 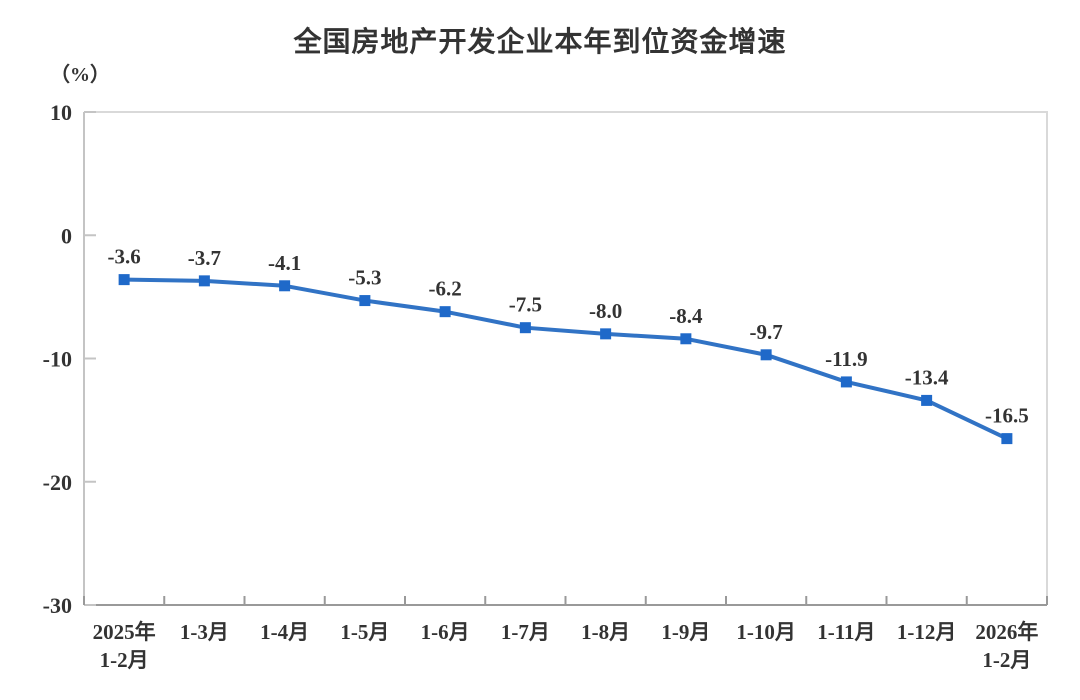 I want to click on x-tick-label: 1-10月, so click(x=766, y=632).